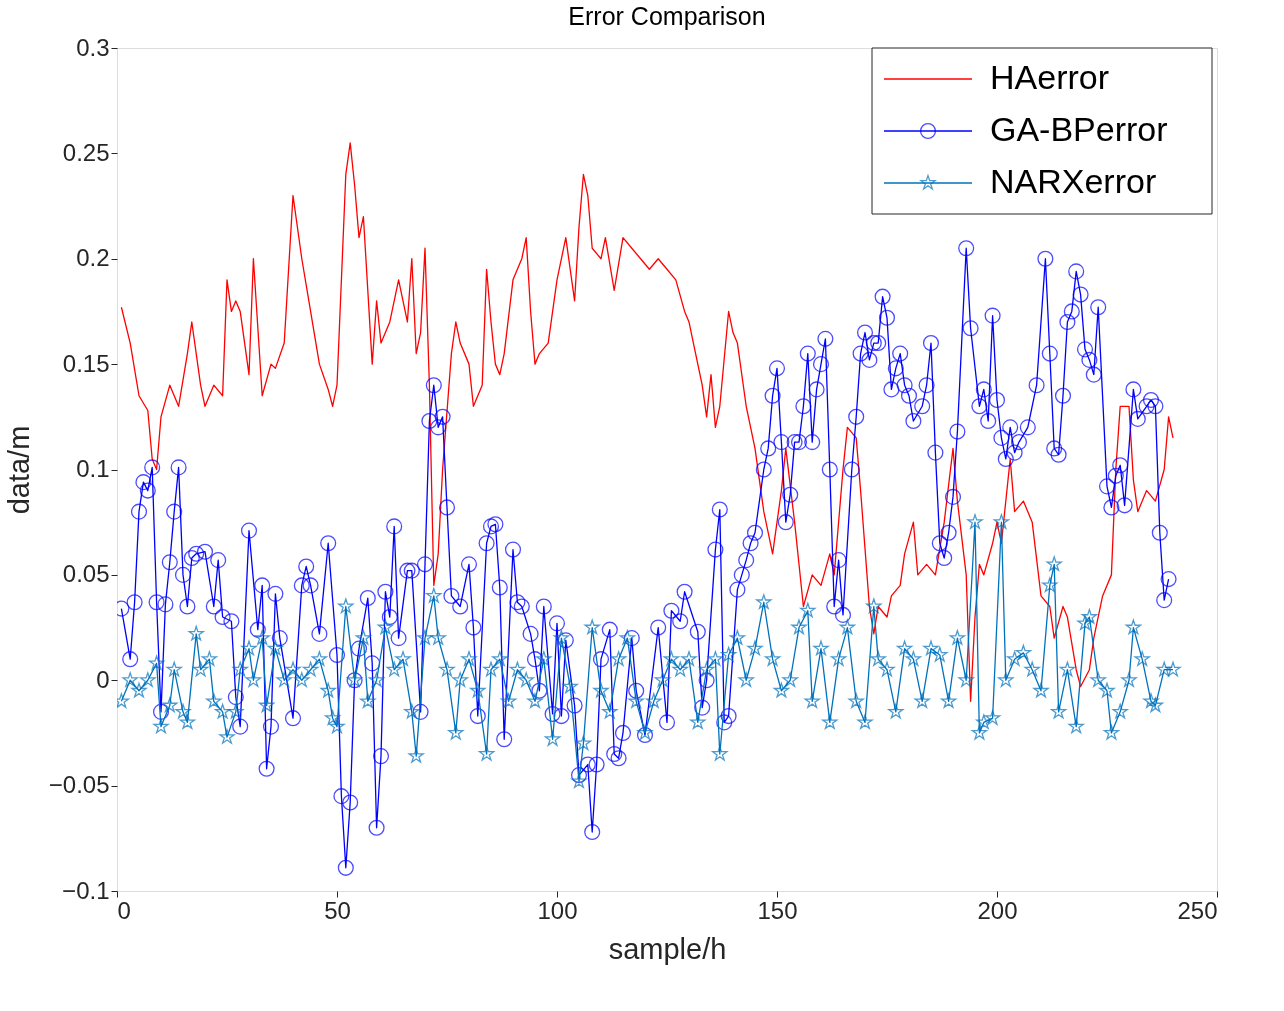  What do you see at coordinates (667, 948) in the screenshot?
I see `x-axis-title: sample/h` at bounding box center [667, 948].